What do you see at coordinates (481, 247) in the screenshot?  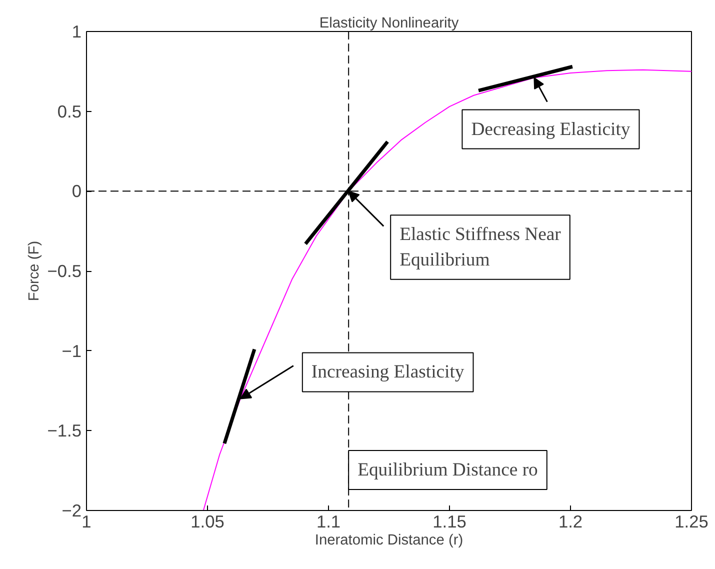 I see `annotation: Elastic Stiffness Near Equilibrium` at bounding box center [481, 247].